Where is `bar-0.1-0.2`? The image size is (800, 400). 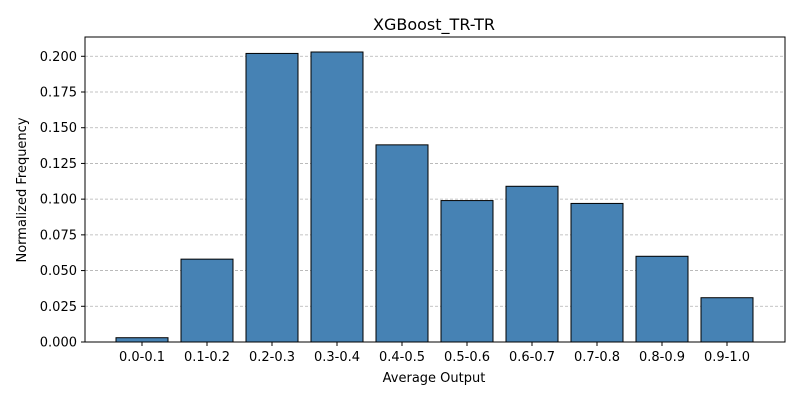
bar-0.1-0.2 is located at coordinates (207, 300).